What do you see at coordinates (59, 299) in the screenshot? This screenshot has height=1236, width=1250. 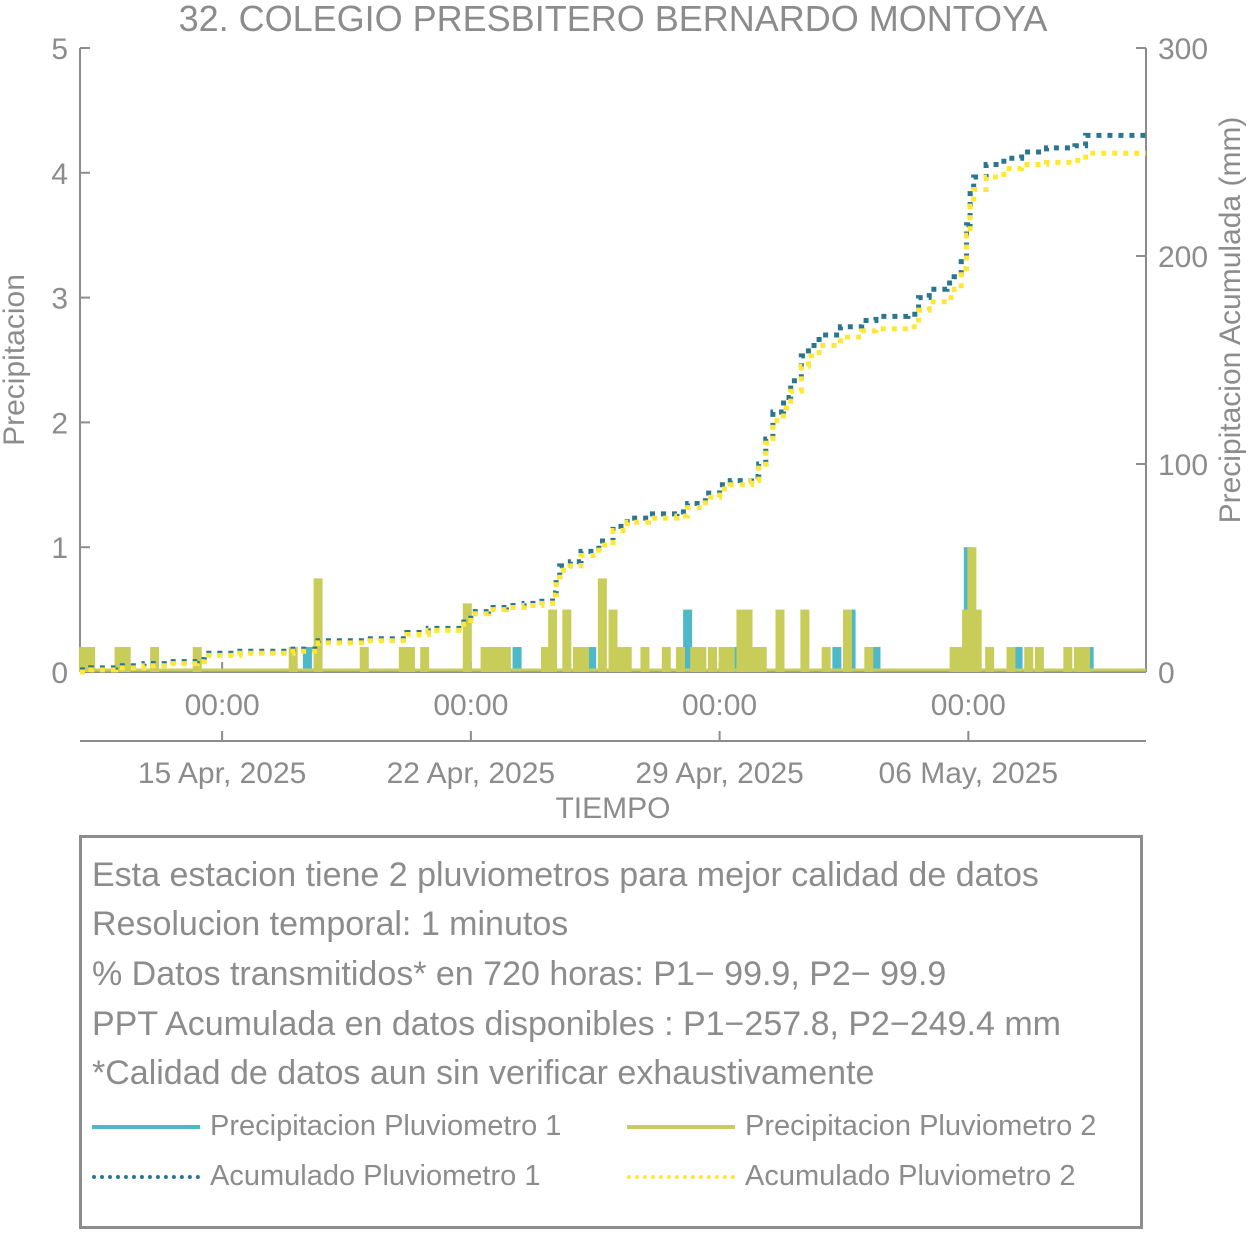 I see `y-tick-label: 3` at bounding box center [59, 299].